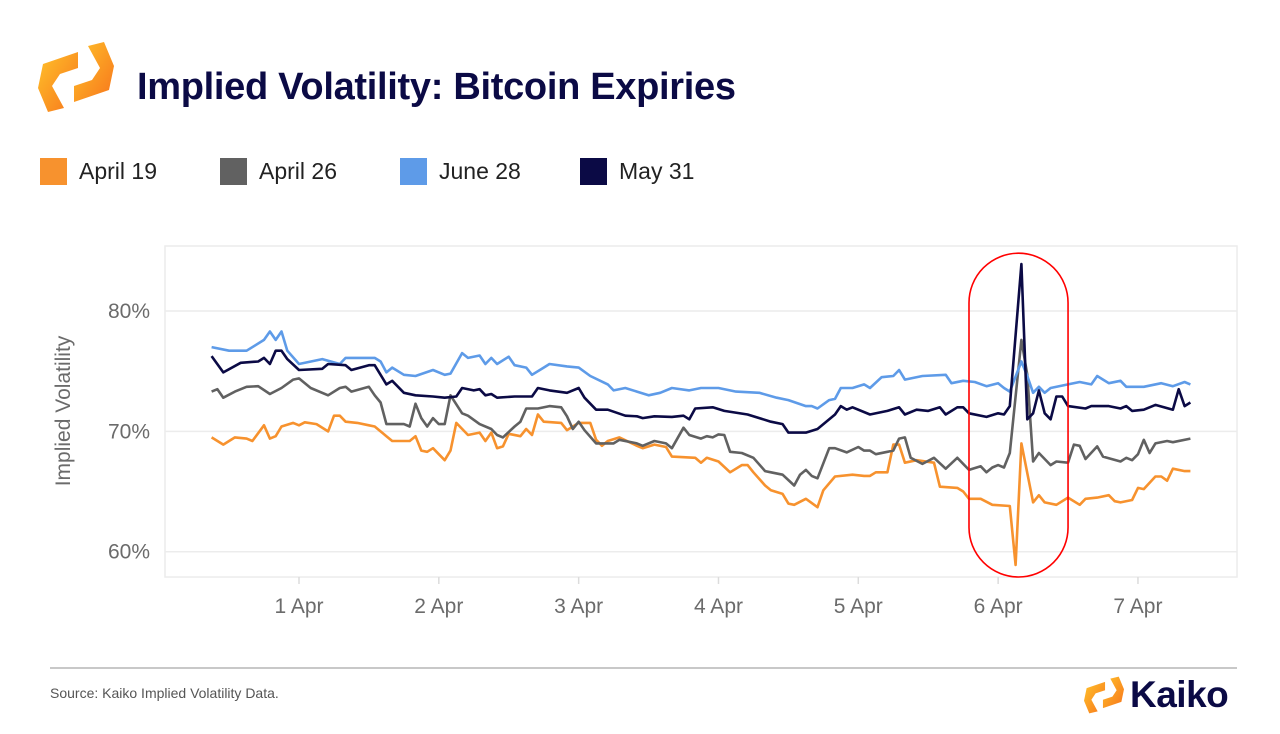 The image size is (1280, 734). I want to click on x-tick-label: 1 Apr, so click(298, 606).